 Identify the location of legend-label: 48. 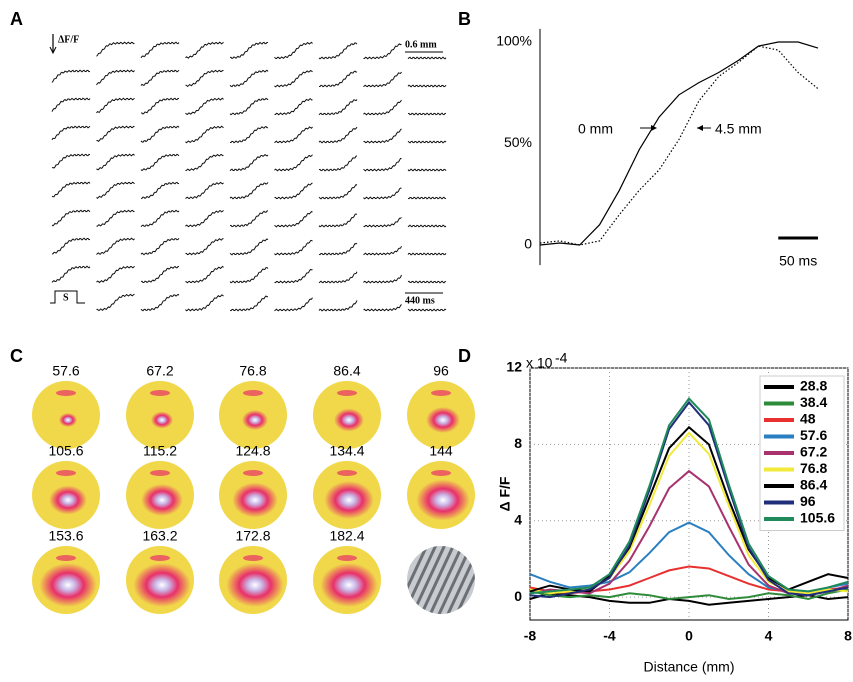
(808, 419).